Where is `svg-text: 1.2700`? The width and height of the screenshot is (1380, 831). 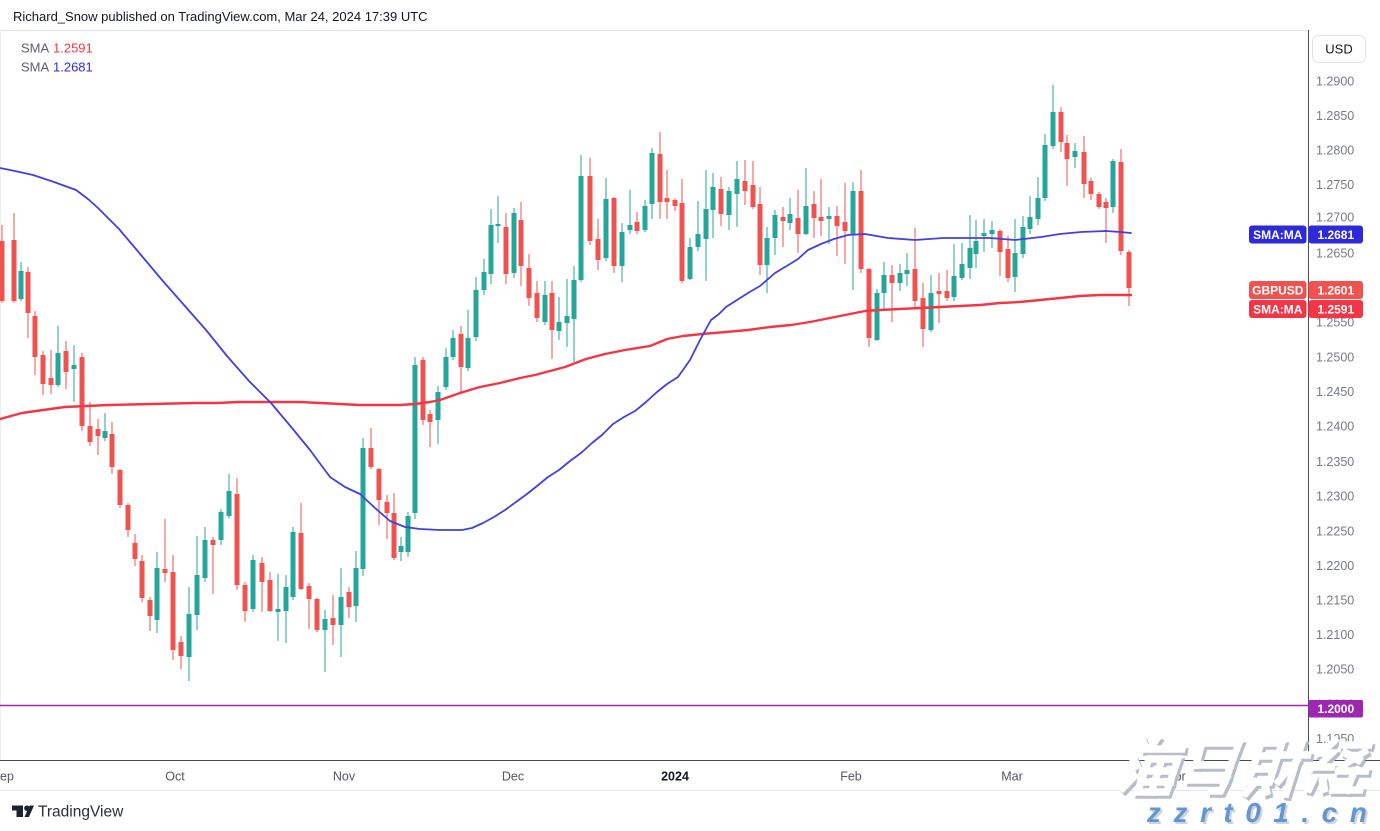 svg-text: 1.2700 is located at coordinates (1335, 218).